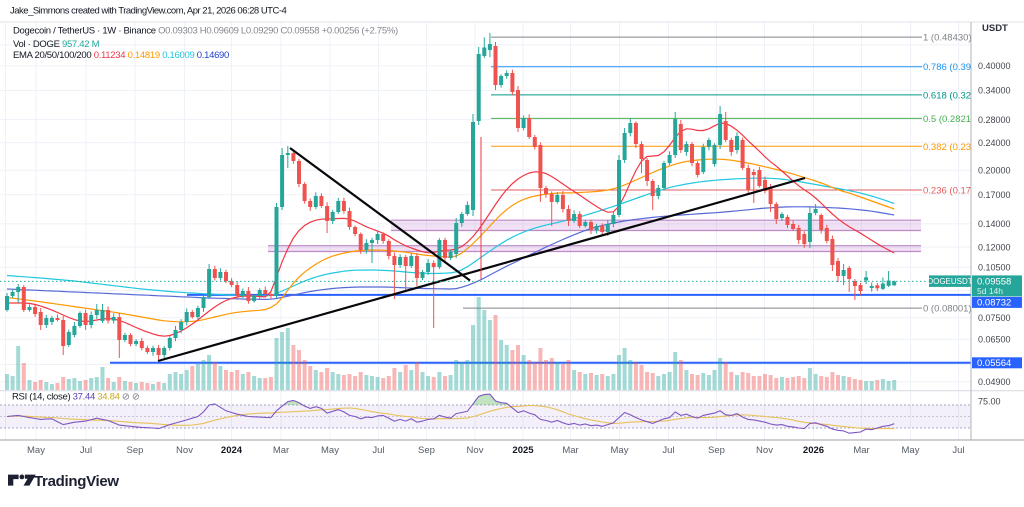 This screenshot has height=507, width=1024. Describe the element at coordinates (956, 191) in the screenshot. I see `svg-text: 0.236 (0.17542)` at that location.